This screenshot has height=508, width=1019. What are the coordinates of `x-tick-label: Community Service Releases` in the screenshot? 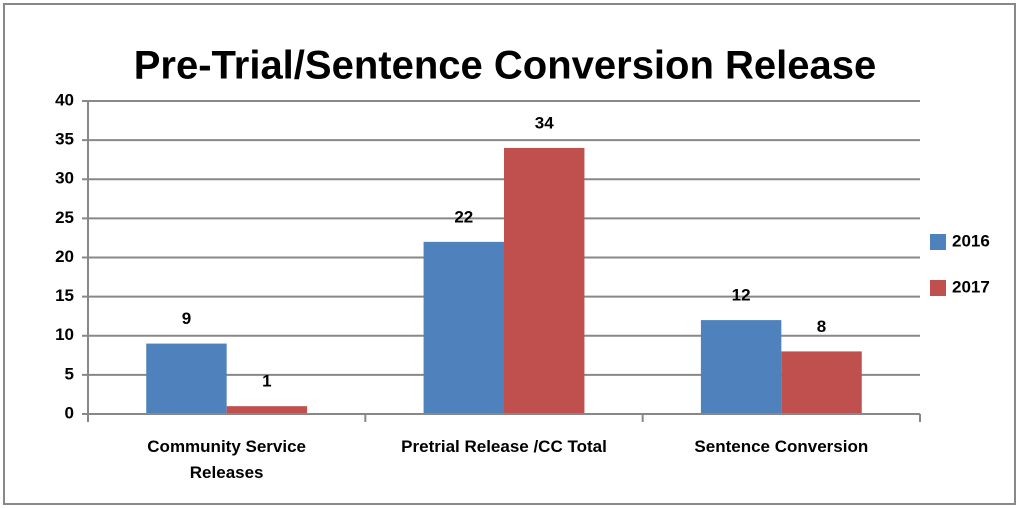 It's located at (227, 459).